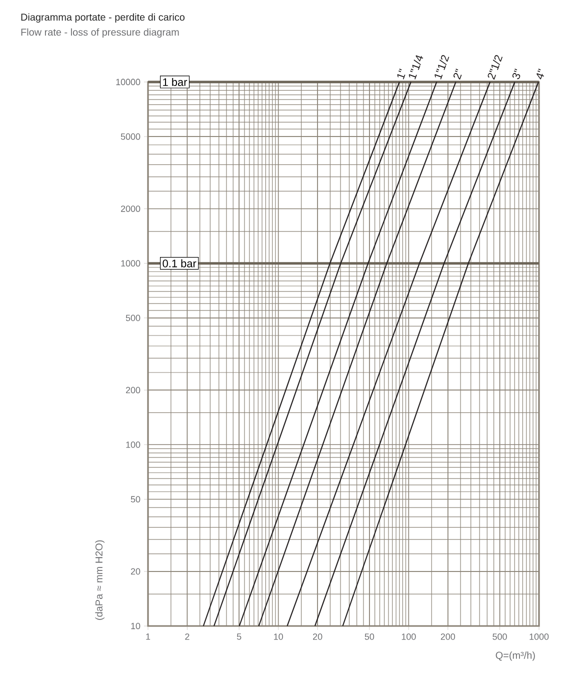 The height and width of the screenshot is (695, 577). Describe the element at coordinates (130, 263) in the screenshot. I see `y-tick-label: 1000` at that location.